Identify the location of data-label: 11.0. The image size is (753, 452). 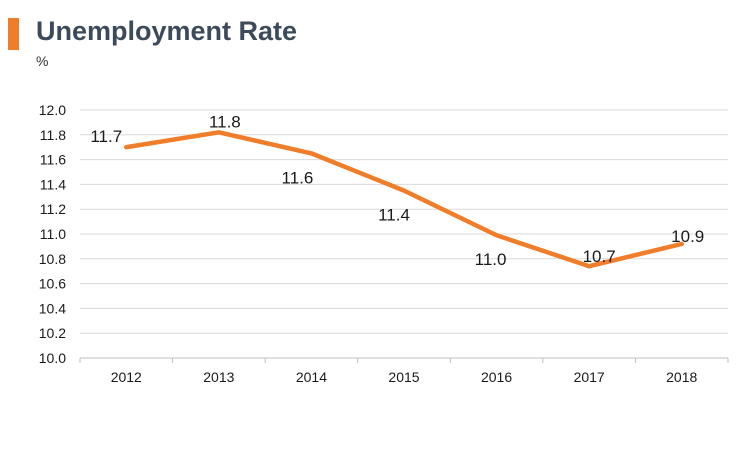
(491, 259).